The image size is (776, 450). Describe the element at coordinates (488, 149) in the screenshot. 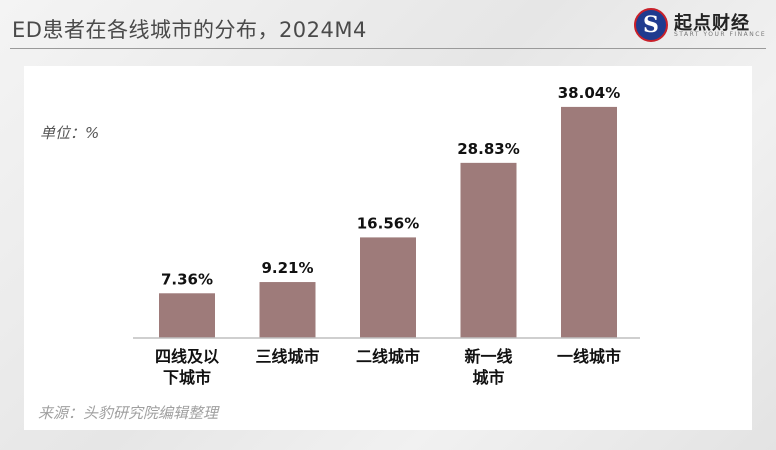

I see `data-label-4: 28.83%` at that location.